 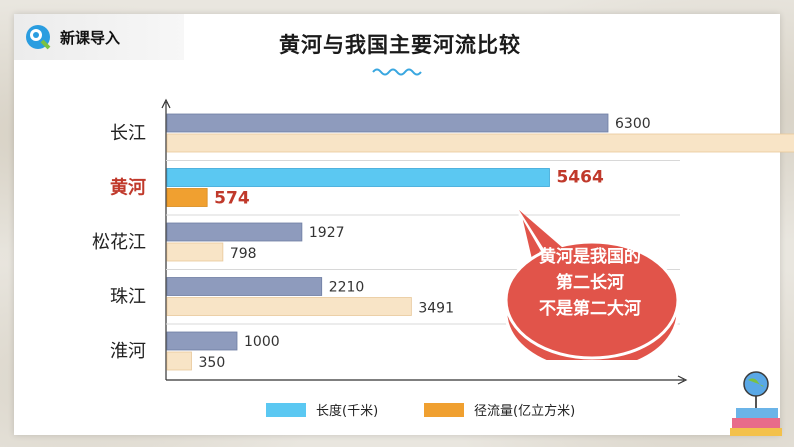 What do you see at coordinates (262, 342) in the screenshot?
I see `data-label-length: 1000` at bounding box center [262, 342].